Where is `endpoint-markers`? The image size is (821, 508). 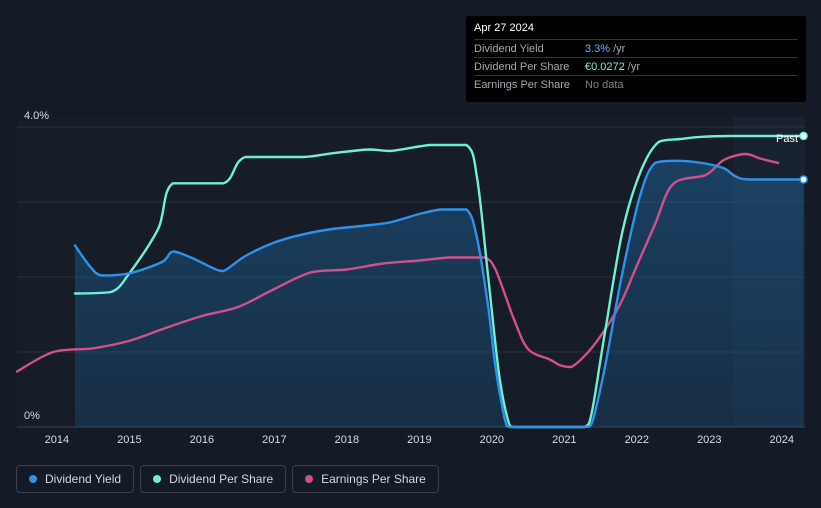
endpoint-markers is located at coordinates (803, 157).